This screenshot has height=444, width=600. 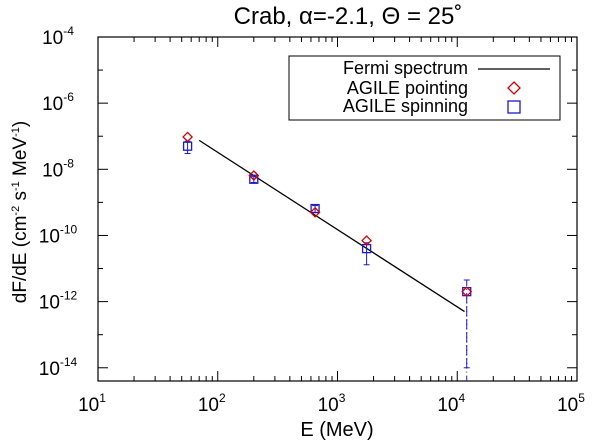 I want to click on x-tick-label: 10³, so click(x=332, y=403).